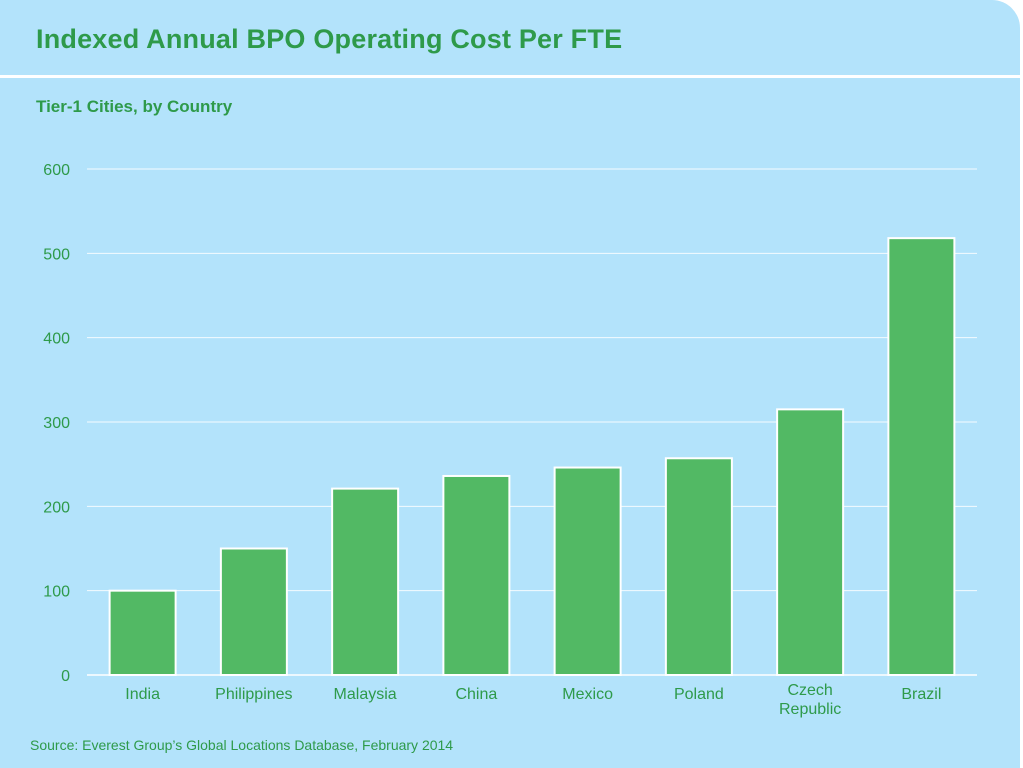 The height and width of the screenshot is (768, 1023). What do you see at coordinates (56, 170) in the screenshot?
I see `y-tick-label: 600` at bounding box center [56, 170].